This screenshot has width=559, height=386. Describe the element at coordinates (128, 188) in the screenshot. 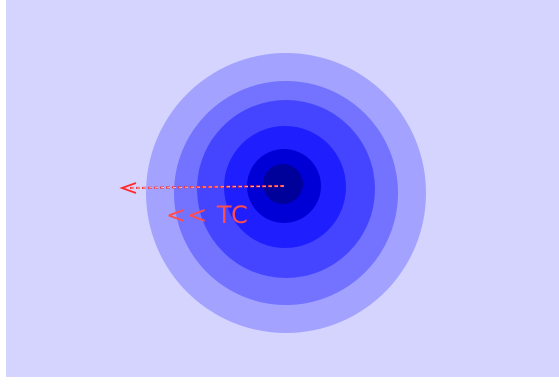

I see `arrow-head-icon` at that location.